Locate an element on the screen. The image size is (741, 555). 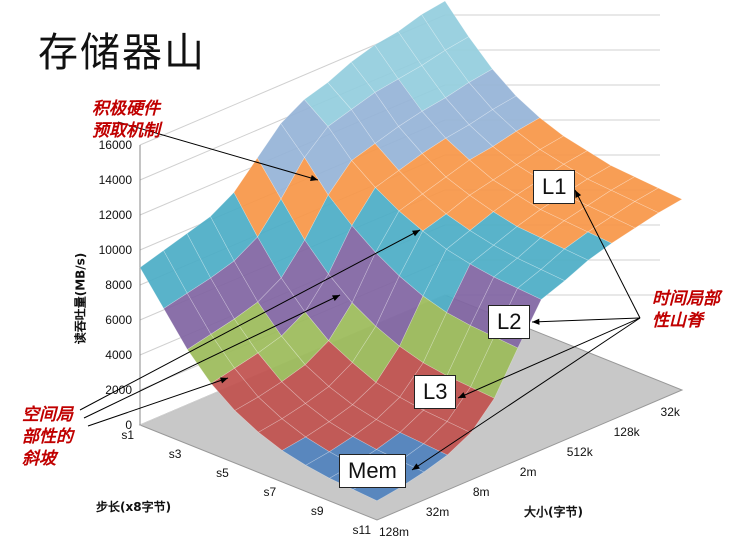
stride-tick-label: s11 is located at coordinates (362, 530).